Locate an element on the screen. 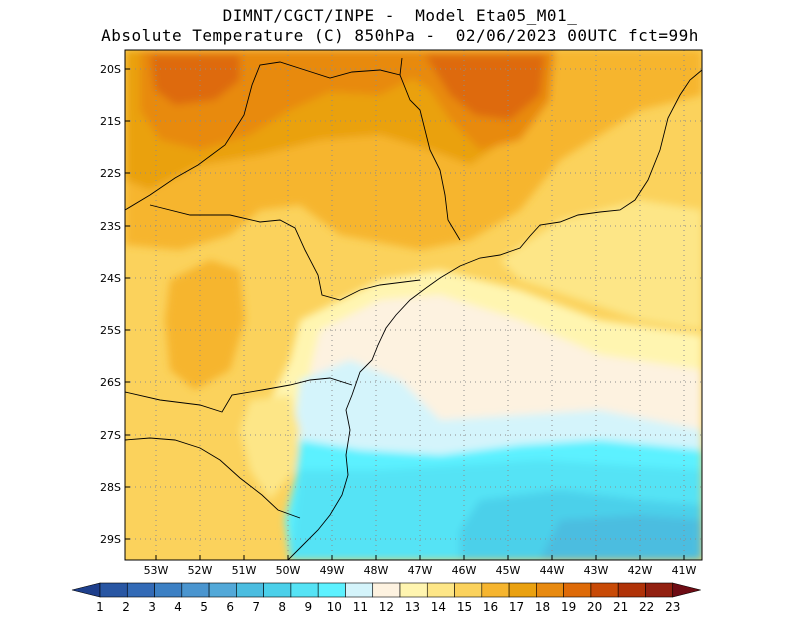  colorbar-label: 15 is located at coordinates (464, 607).